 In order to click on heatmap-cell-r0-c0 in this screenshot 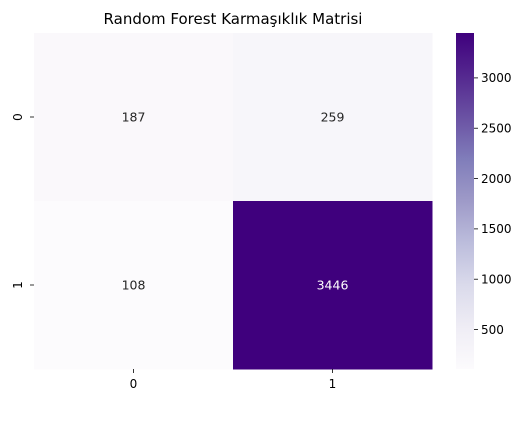, I will do `click(134, 117)`.